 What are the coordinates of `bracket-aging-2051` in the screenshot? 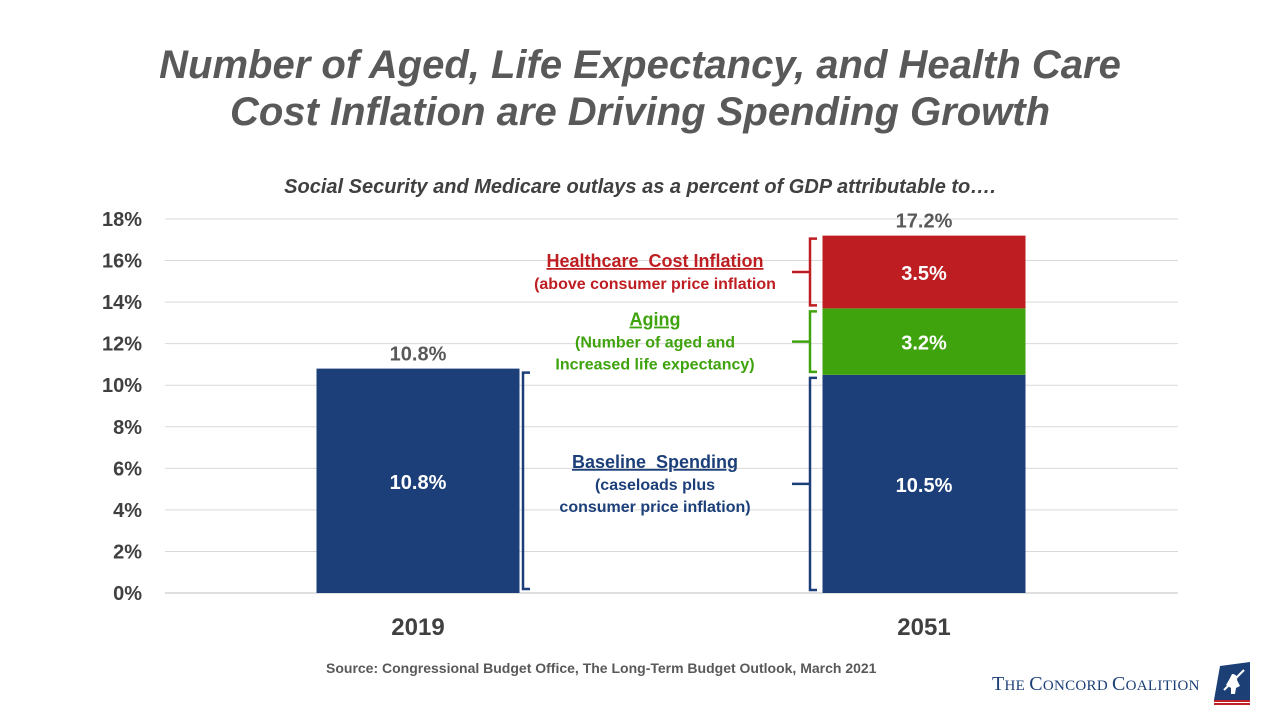 It's located at (812, 342).